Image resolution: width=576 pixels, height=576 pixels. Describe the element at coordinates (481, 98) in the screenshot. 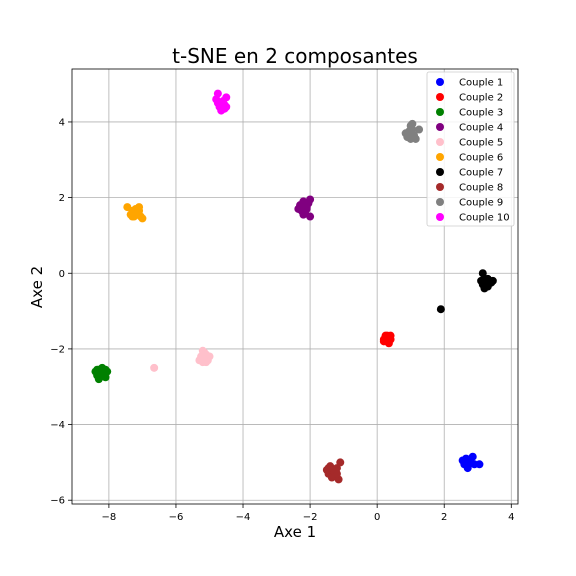

I see `legend-label: Couple 2` at that location.